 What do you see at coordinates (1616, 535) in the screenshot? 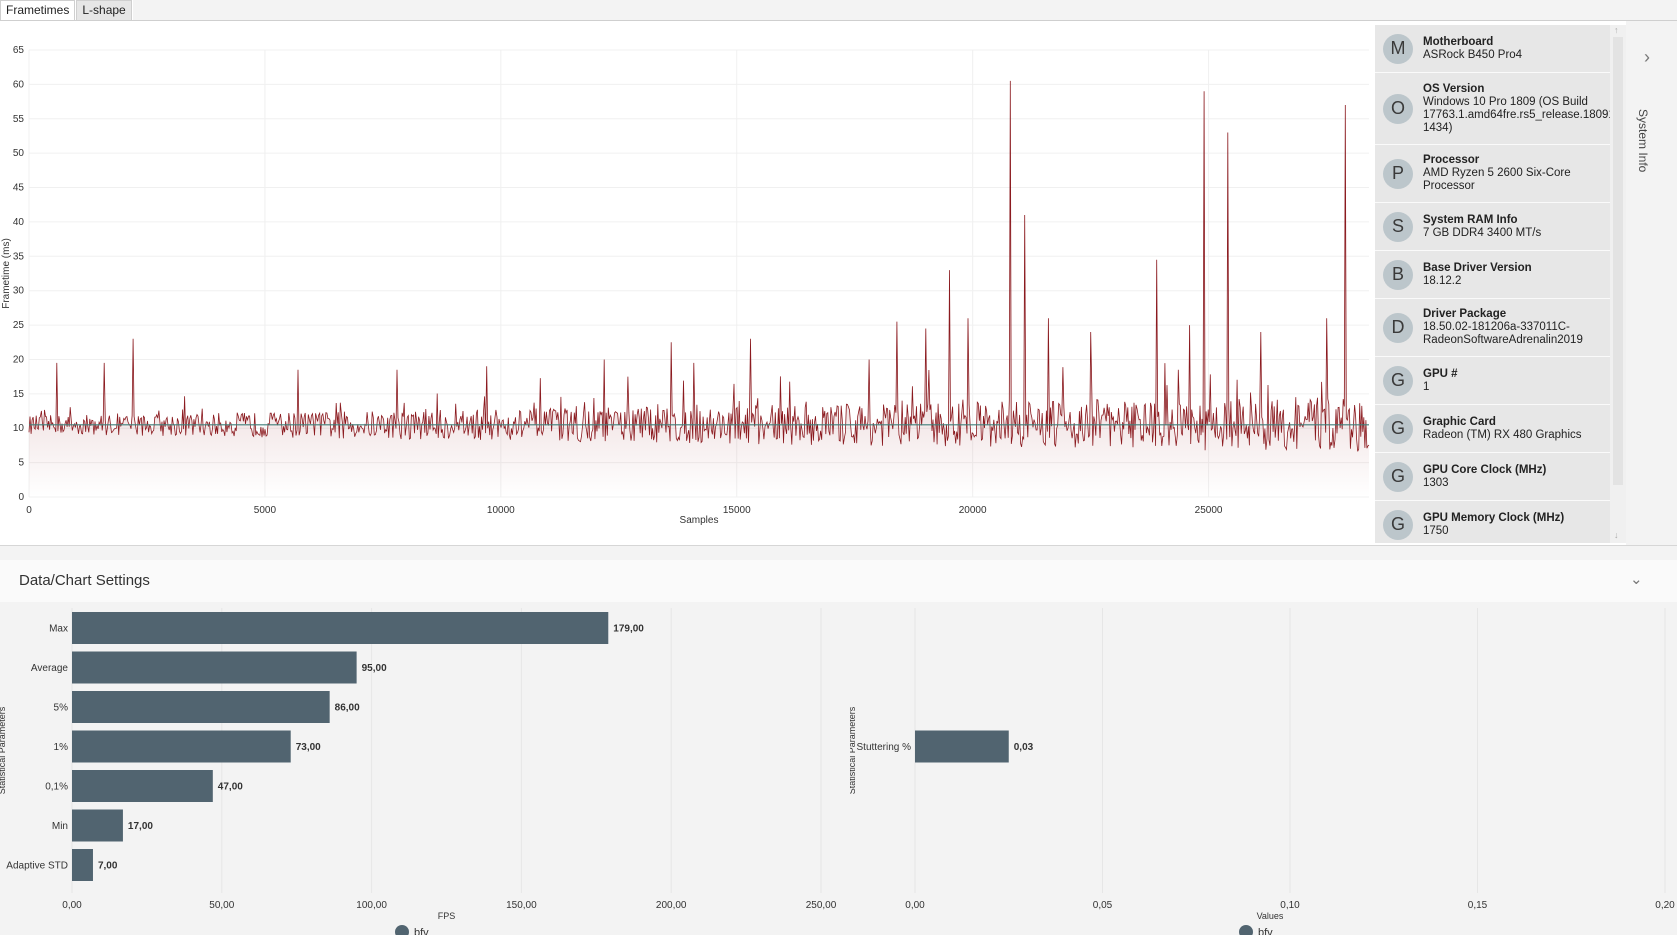
I see `scroll-down-icon: ↓` at bounding box center [1616, 535].